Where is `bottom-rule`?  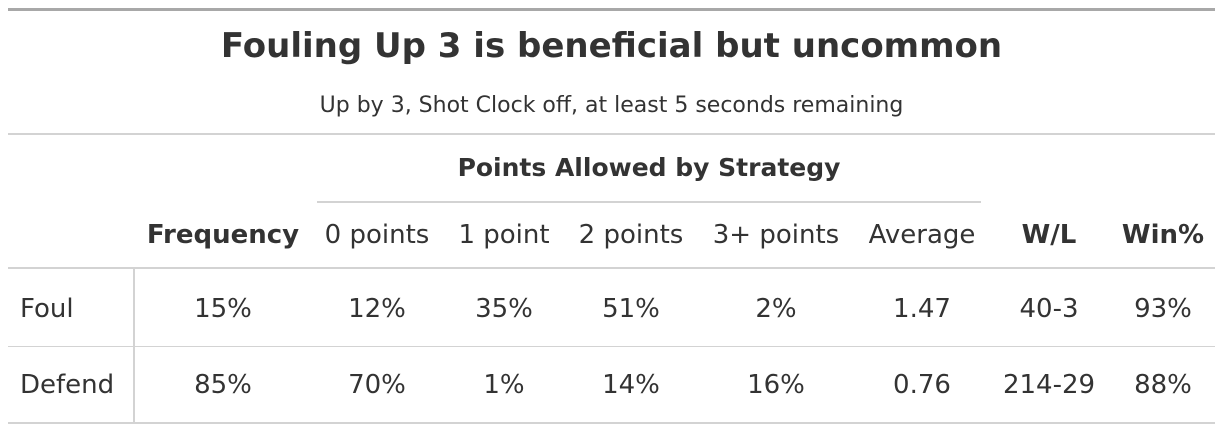 bottom-rule is located at coordinates (611, 423).